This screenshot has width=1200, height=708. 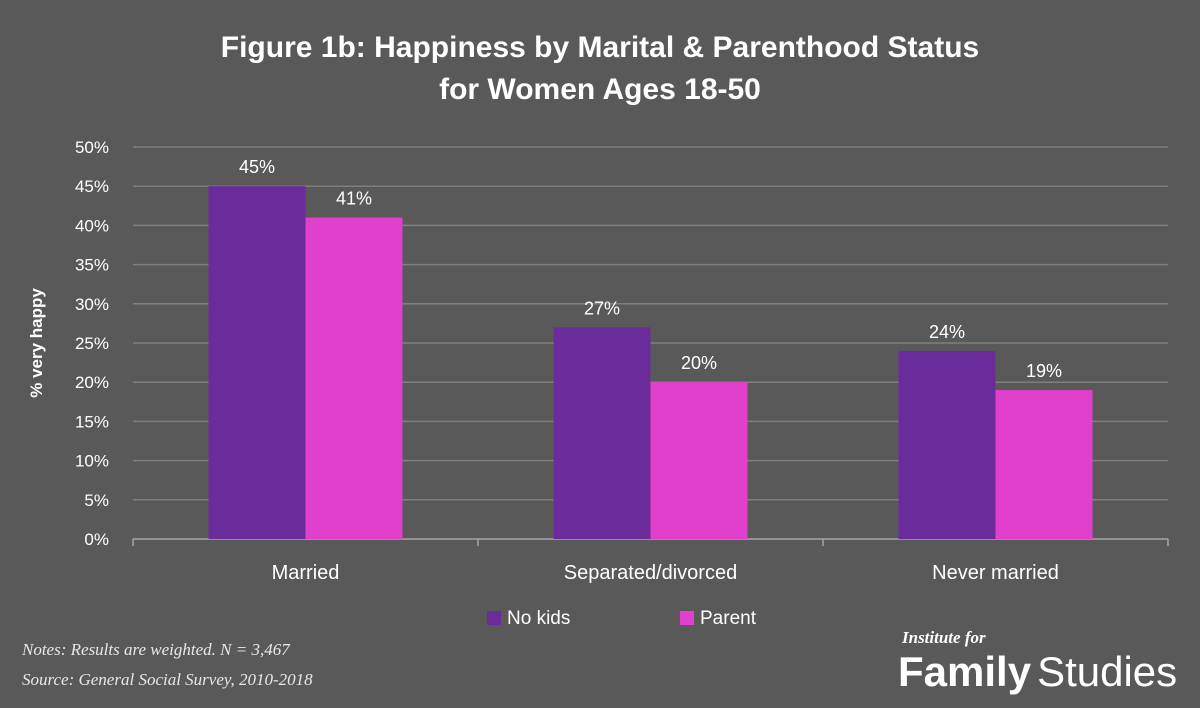 I want to click on y-tick-label: 30%, so click(x=92, y=304).